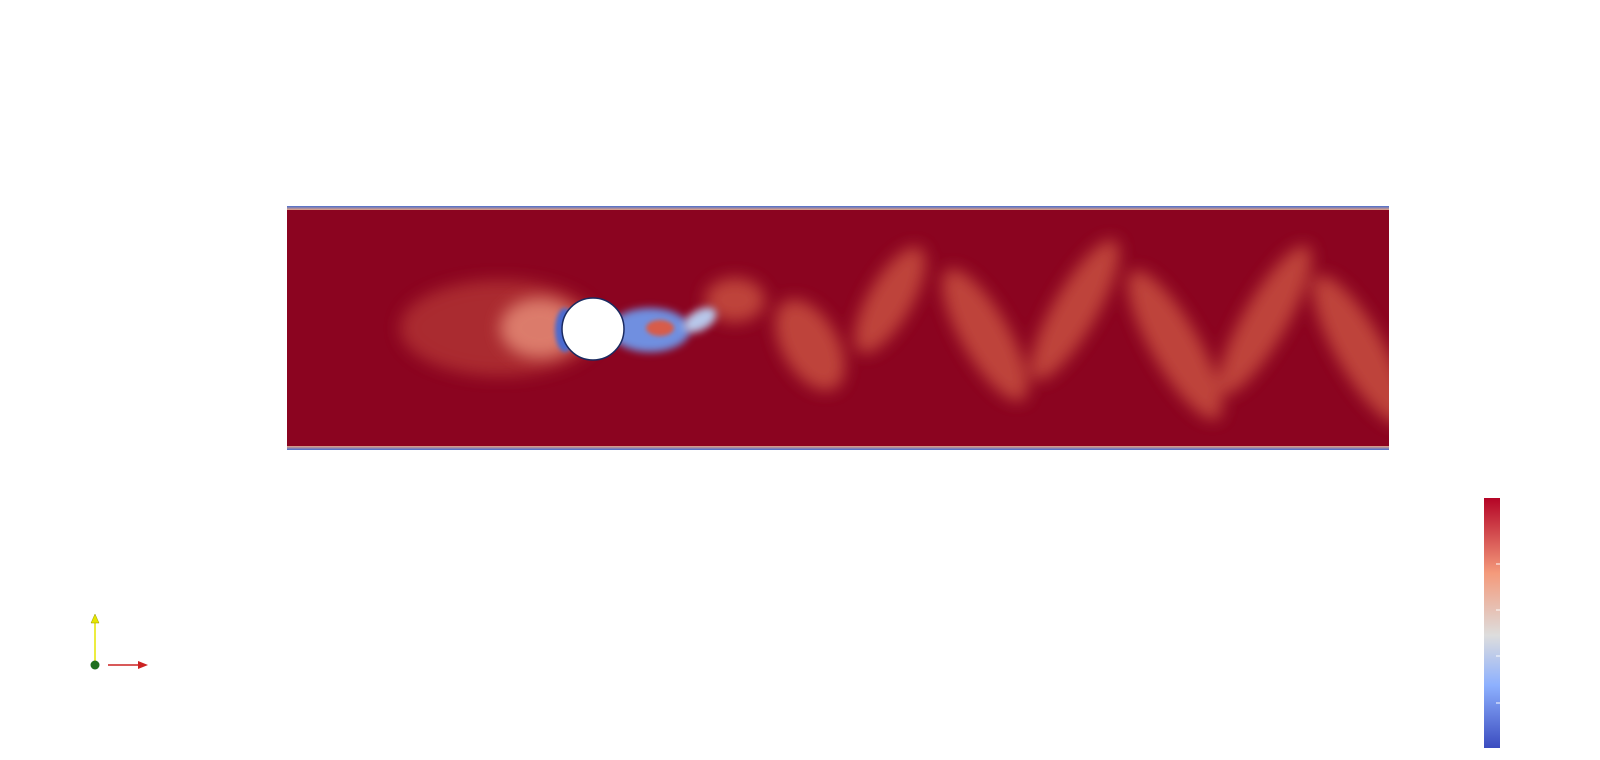 The width and height of the screenshot is (1600, 760). Describe the element at coordinates (1498, 633) in the screenshot. I see `color-bar-ticks` at that location.